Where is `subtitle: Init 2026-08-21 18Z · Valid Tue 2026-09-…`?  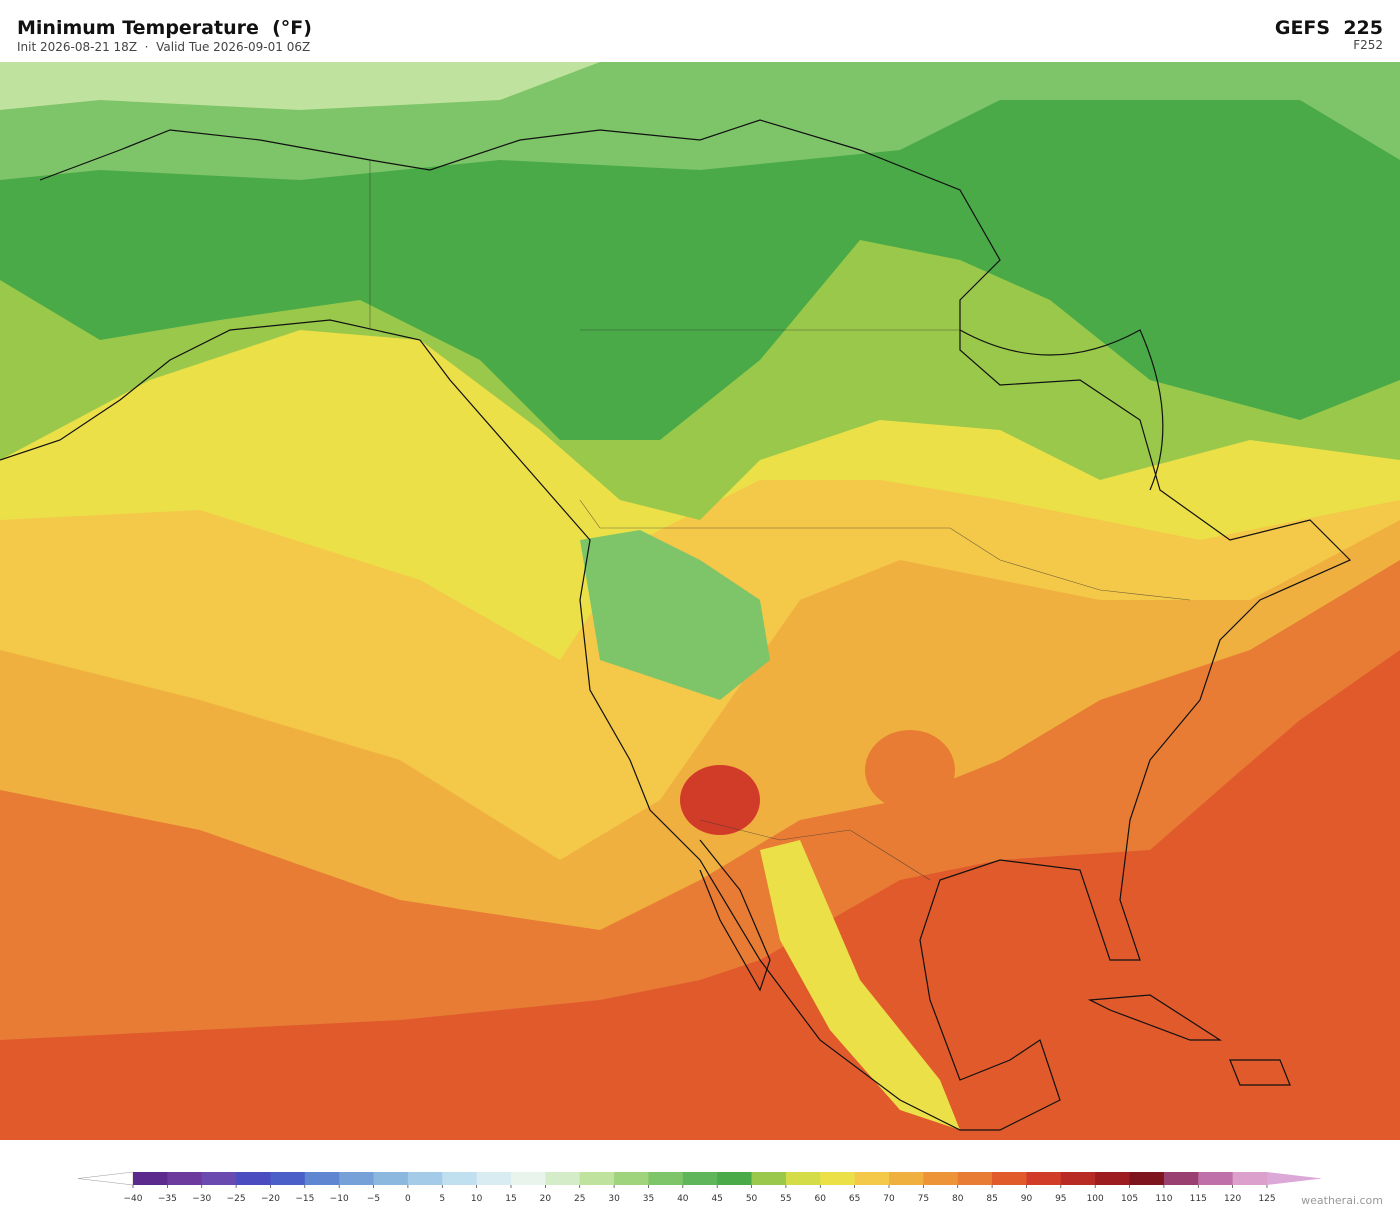 subtitle: Init 2026-08-21 18Z · Valid Tue 2026-09-… is located at coordinates (163, 47).